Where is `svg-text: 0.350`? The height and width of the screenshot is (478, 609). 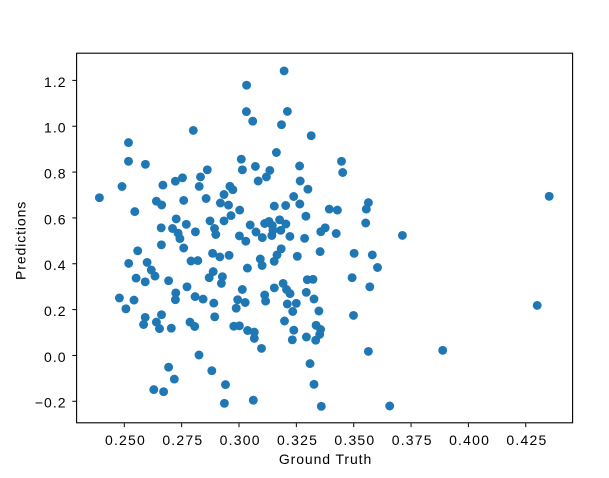 svg-text: 0.350 is located at coordinates (354, 440).